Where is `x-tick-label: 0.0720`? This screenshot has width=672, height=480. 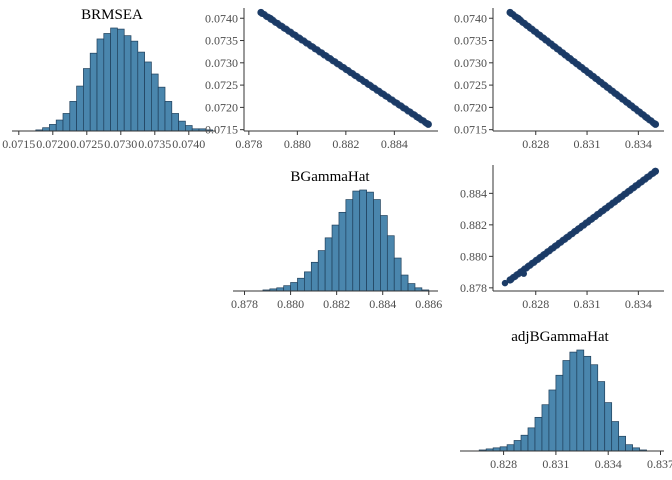
x-tick-label: 0.0720 is located at coordinates (52, 144).